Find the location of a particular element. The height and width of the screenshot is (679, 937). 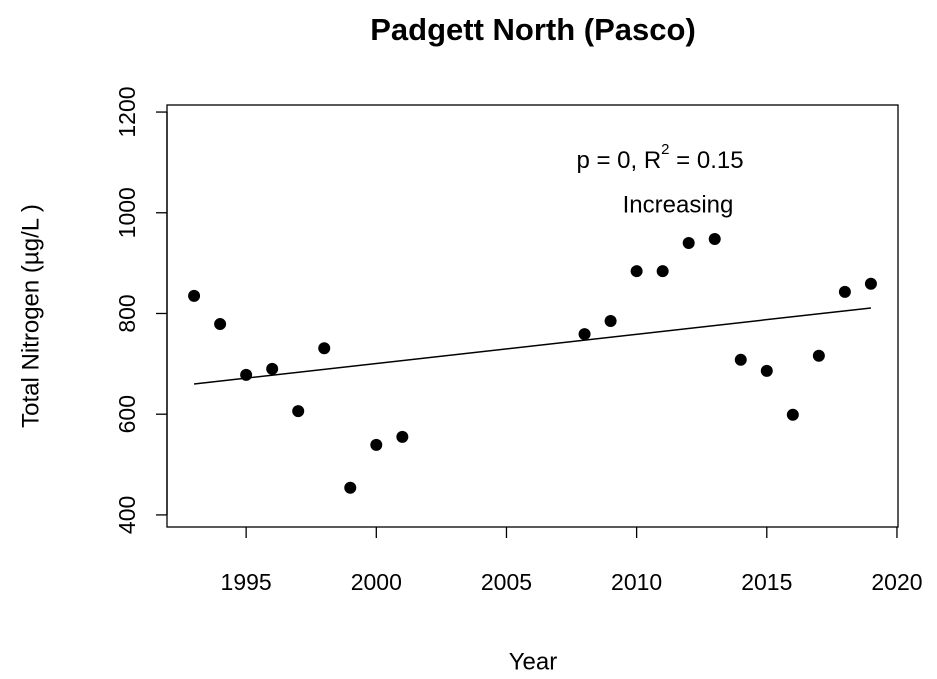

y-tick-label: 400 is located at coordinates (127, 515).